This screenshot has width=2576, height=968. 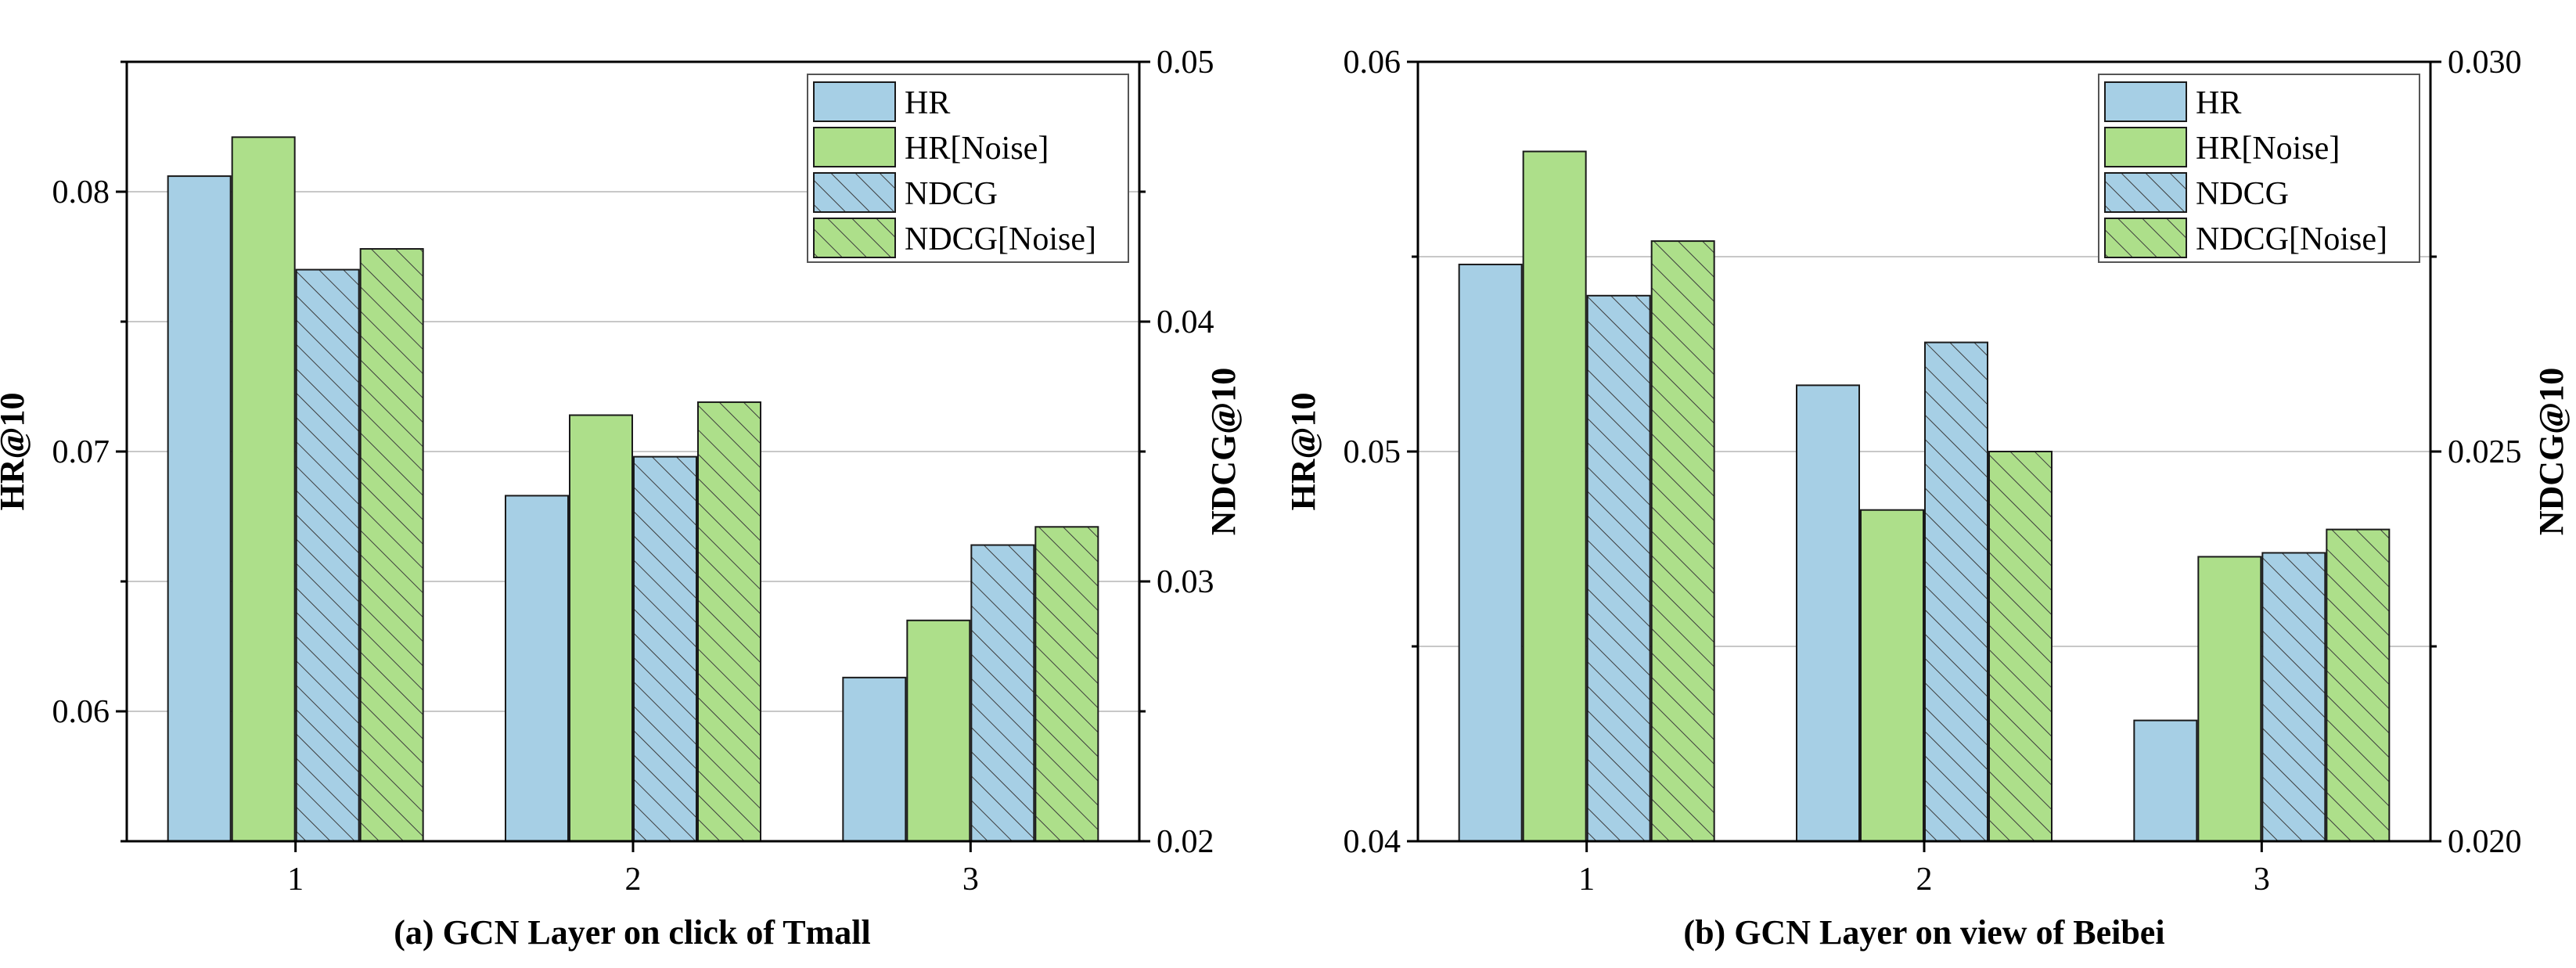 I want to click on left-tick-label: 0.05, so click(x=1372, y=452).